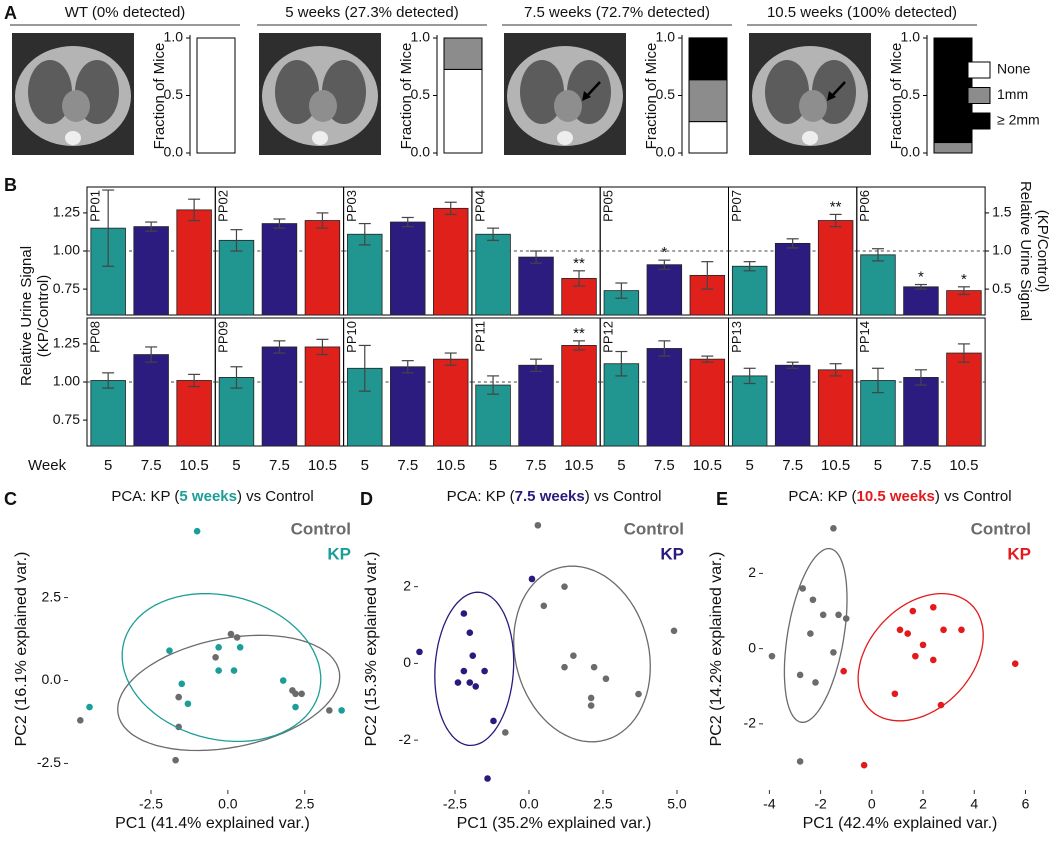  I want to click on y-tick-label: 1.0, so click(666, 37).